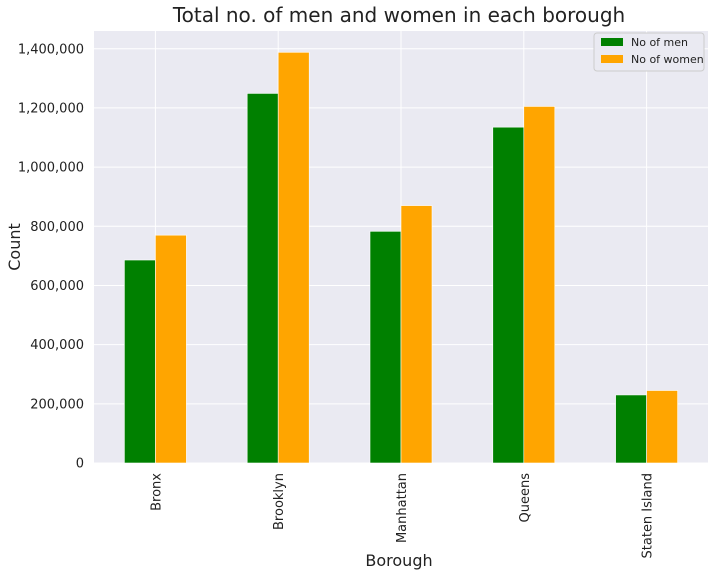  What do you see at coordinates (14, 247) in the screenshot?
I see `y-axis-title: Count` at bounding box center [14, 247].